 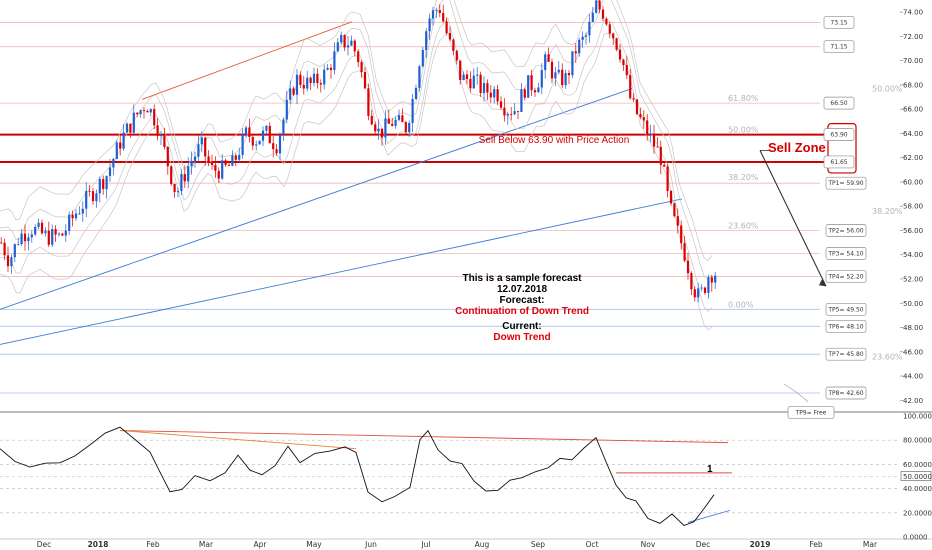 I want to click on target-box-label: TP1= 59.90, so click(x=845, y=183).